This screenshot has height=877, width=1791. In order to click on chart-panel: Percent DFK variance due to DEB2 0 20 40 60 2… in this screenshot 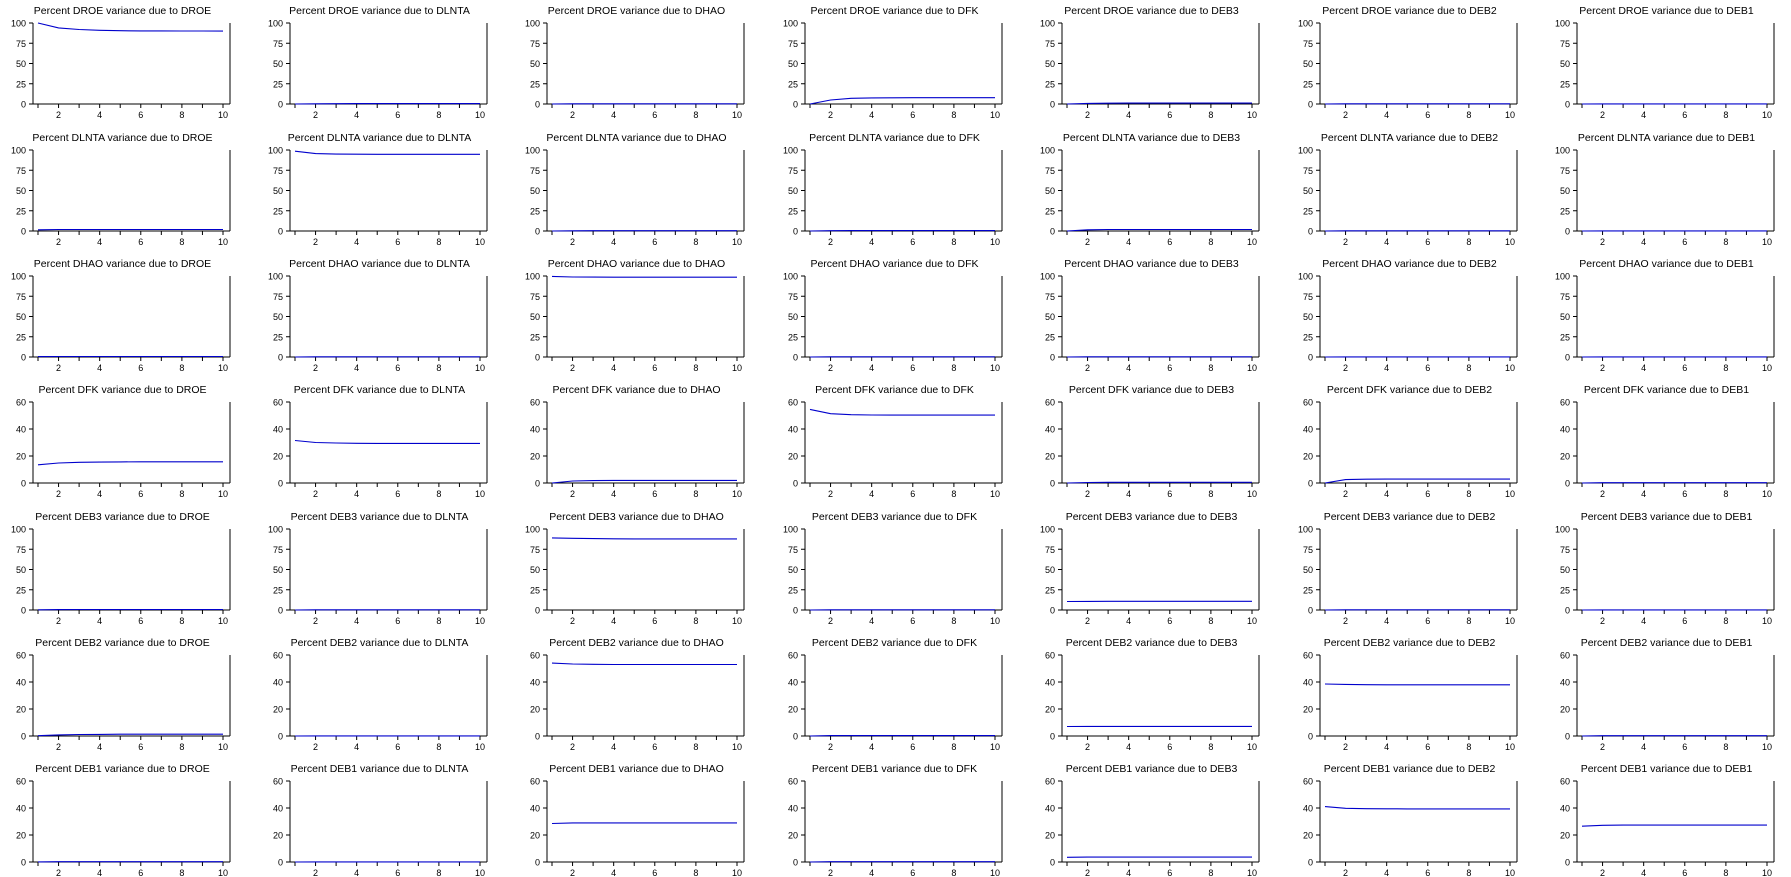, I will do `click(1410, 441)`.